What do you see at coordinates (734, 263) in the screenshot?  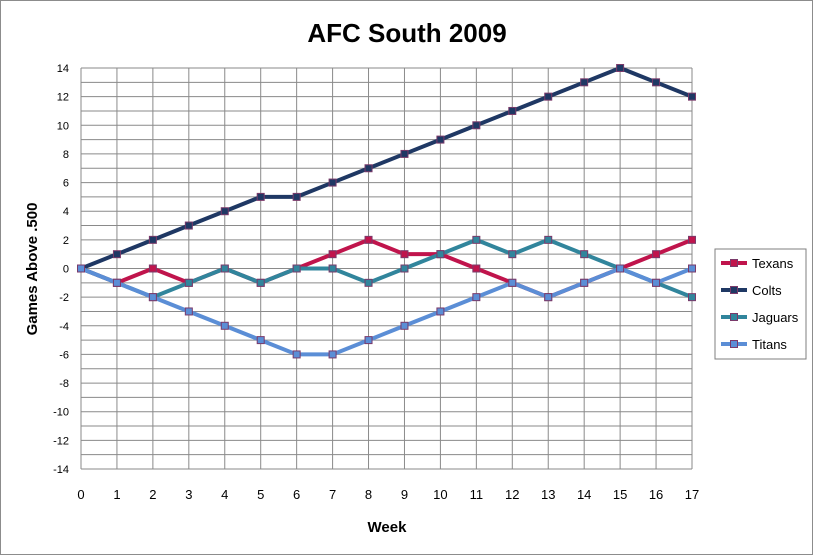 I see `legend-marker-texans` at bounding box center [734, 263].